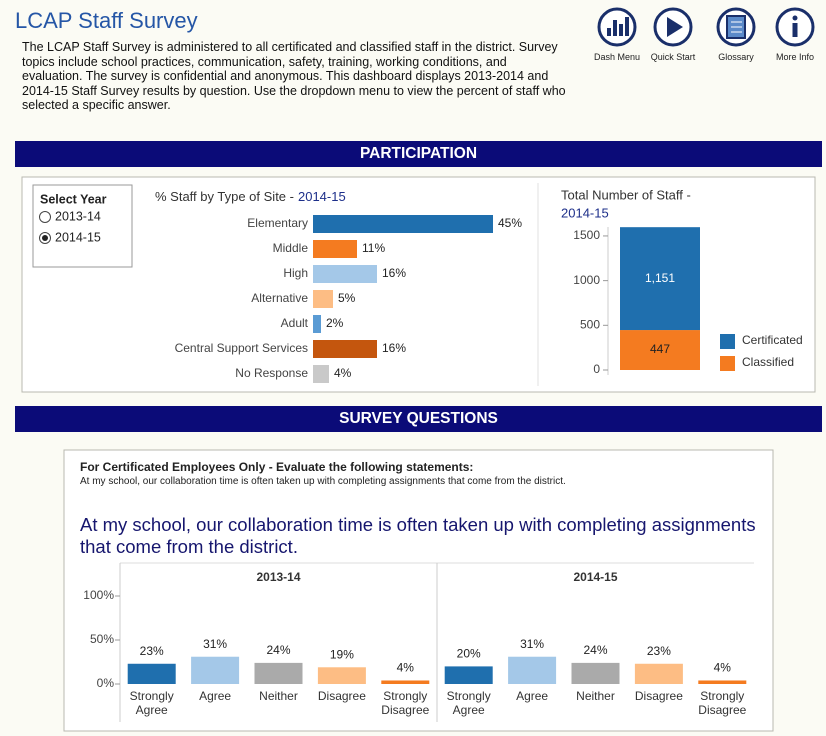 The height and width of the screenshot is (736, 826). What do you see at coordinates (418, 419) in the screenshot?
I see `section-banner: SURVEY QUESTIONS` at bounding box center [418, 419].